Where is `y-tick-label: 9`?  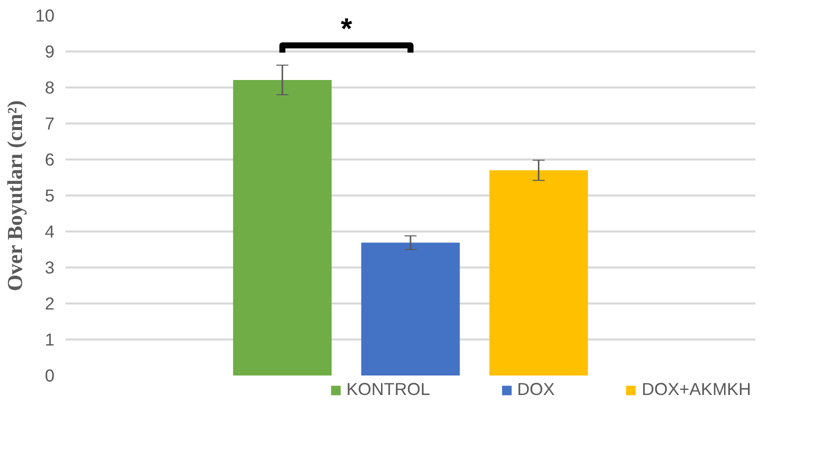 y-tick-label: 9 is located at coordinates (49, 52).